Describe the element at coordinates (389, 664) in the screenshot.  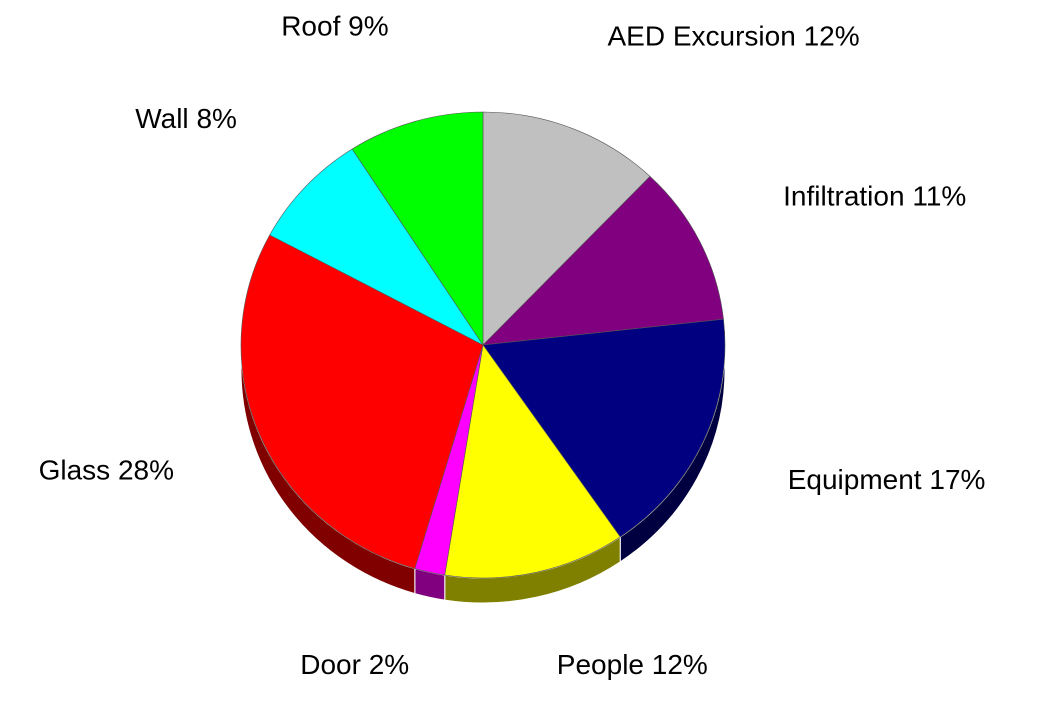
I see `slice-value: 2%` at that location.